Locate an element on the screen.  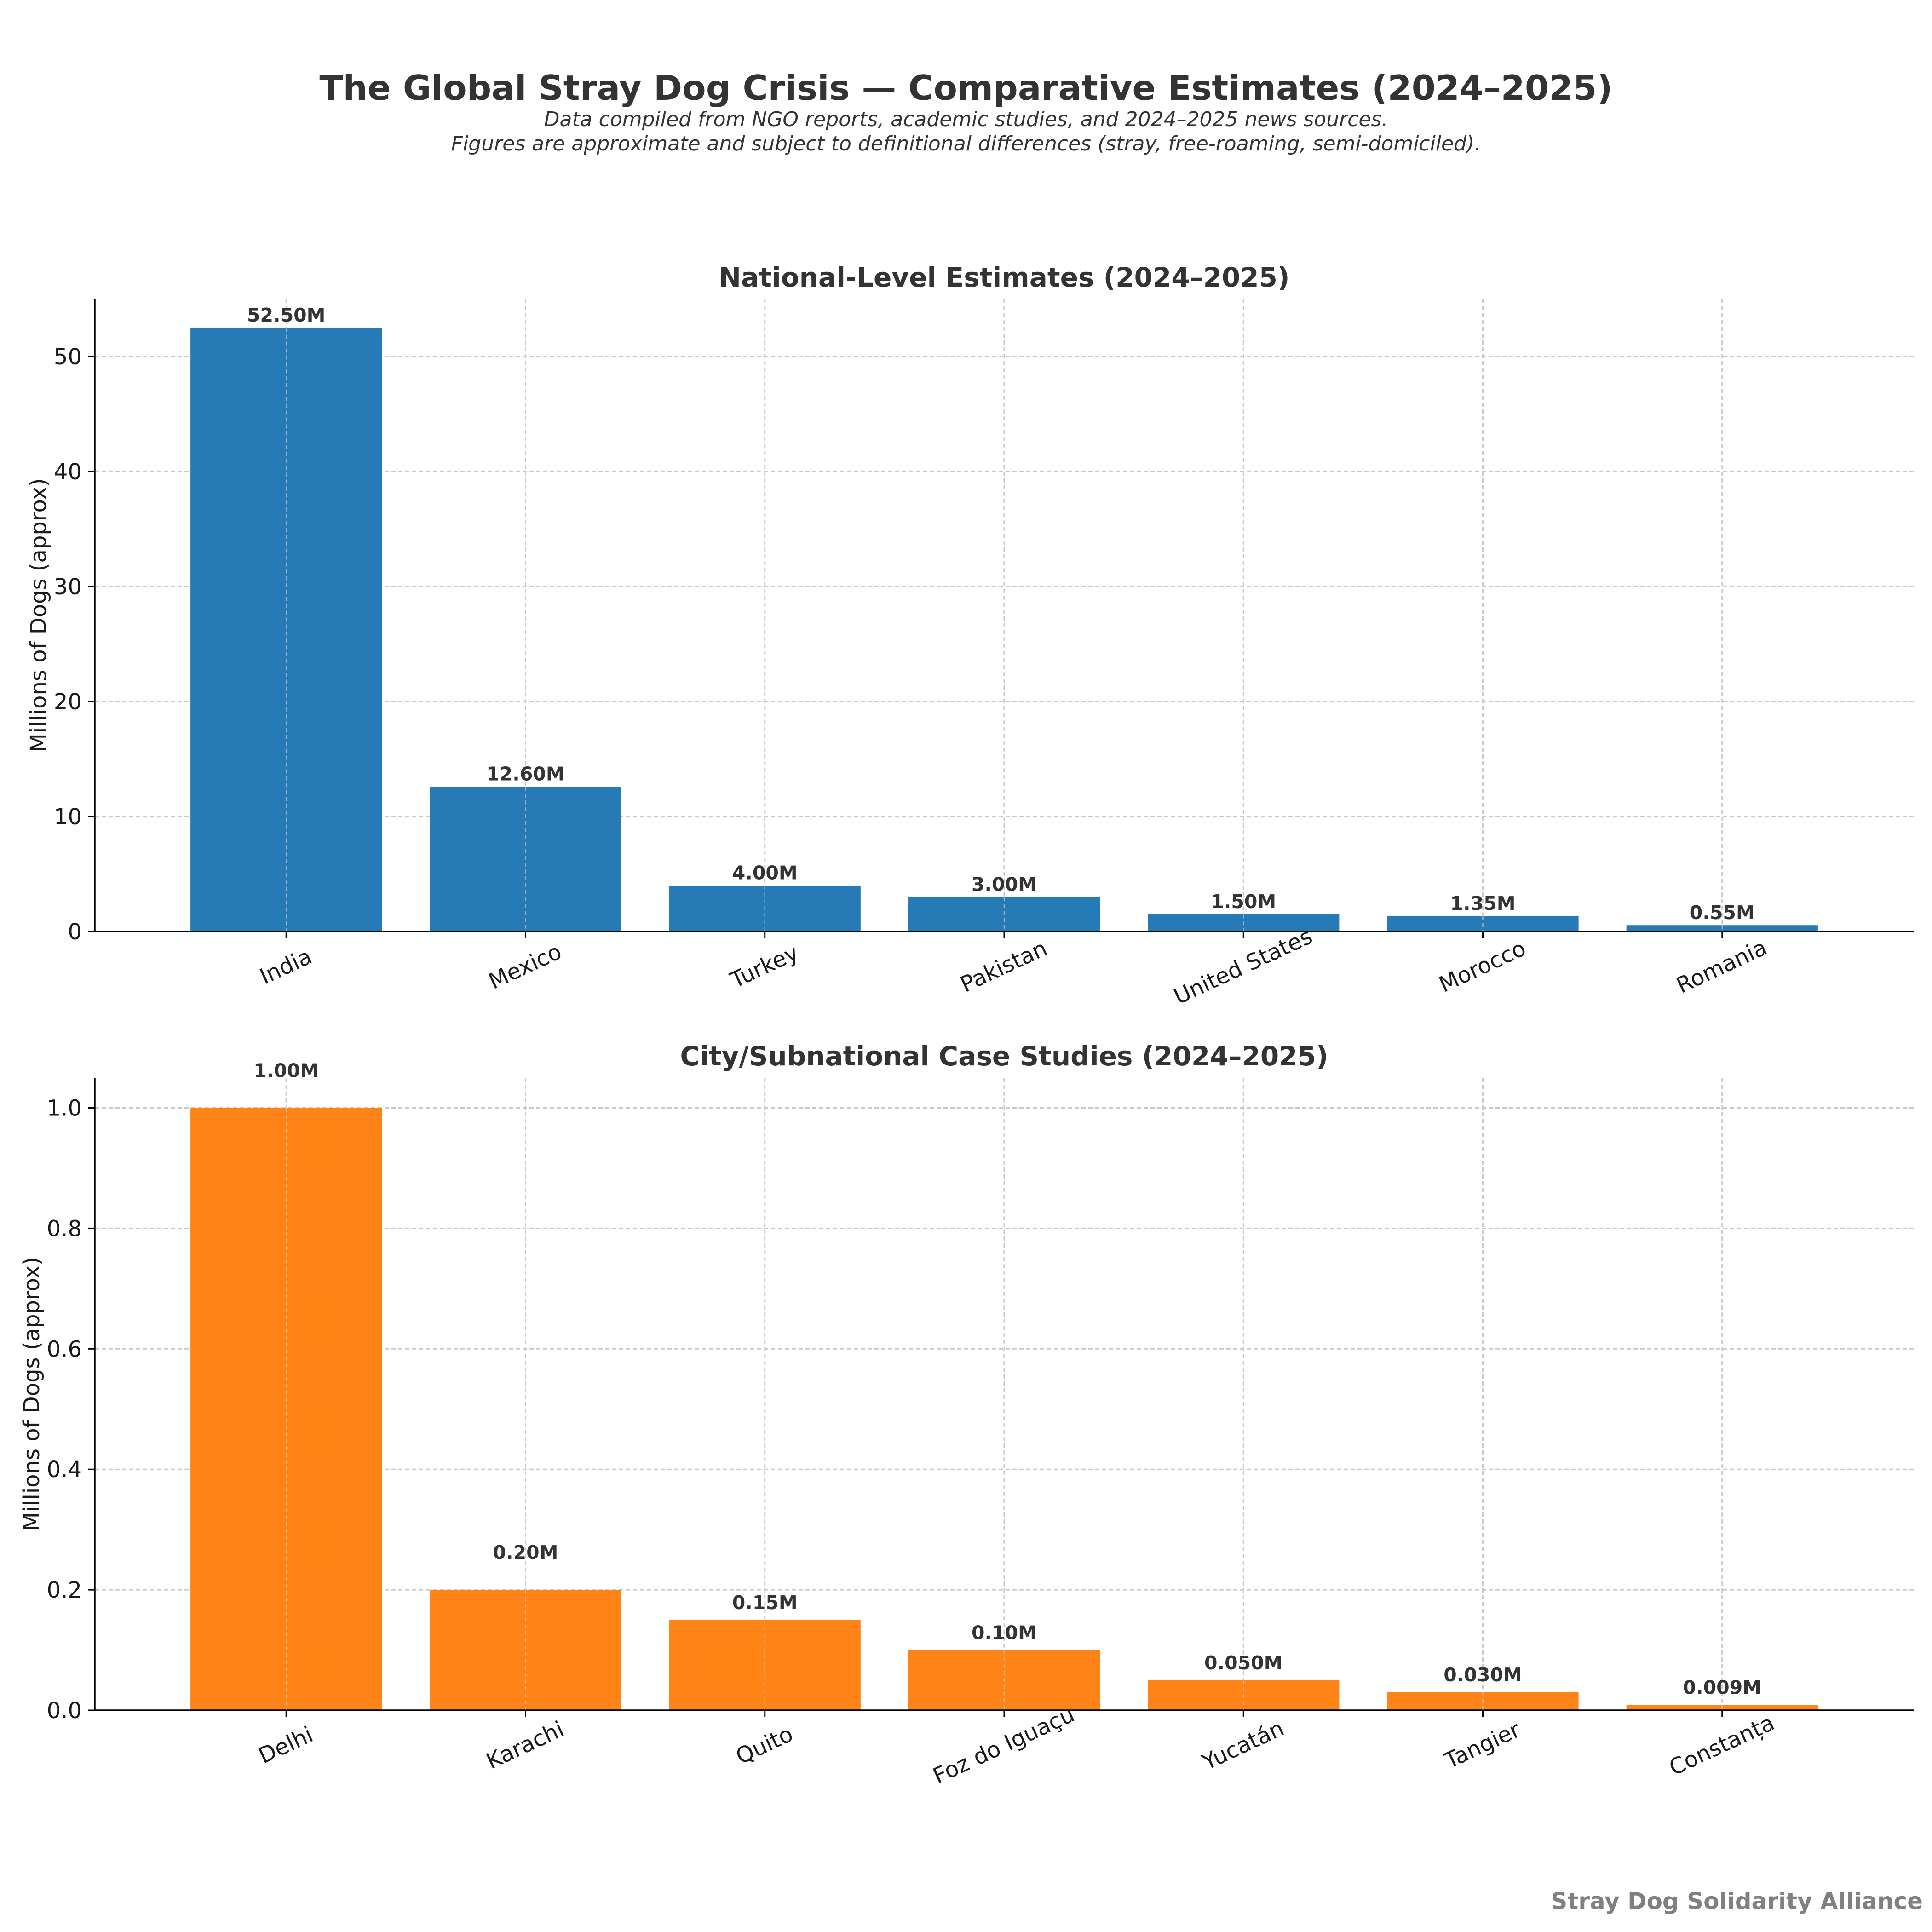
chart-2-y-tick-label: 0.6 is located at coordinates (64, 1349).